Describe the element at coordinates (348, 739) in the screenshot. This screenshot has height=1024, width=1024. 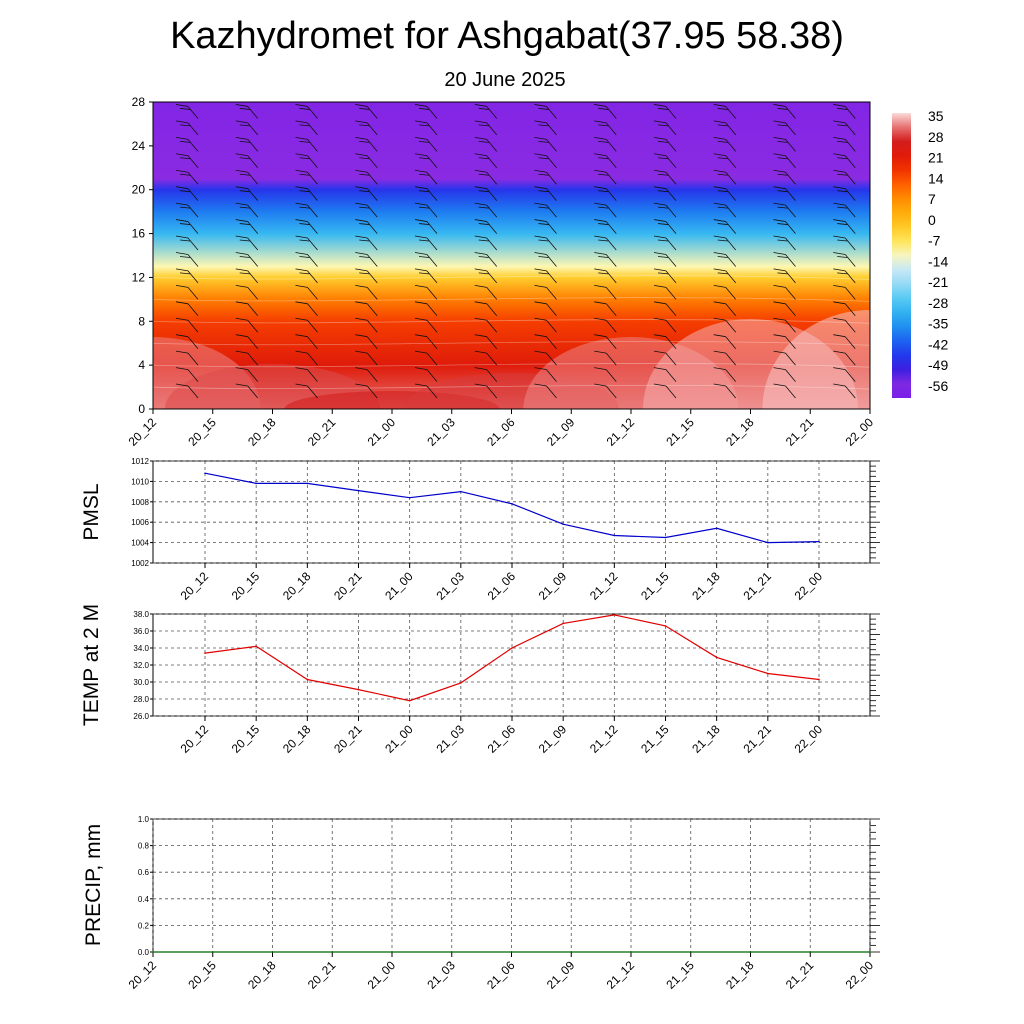
I see `x-tick-label: 20_21` at that location.